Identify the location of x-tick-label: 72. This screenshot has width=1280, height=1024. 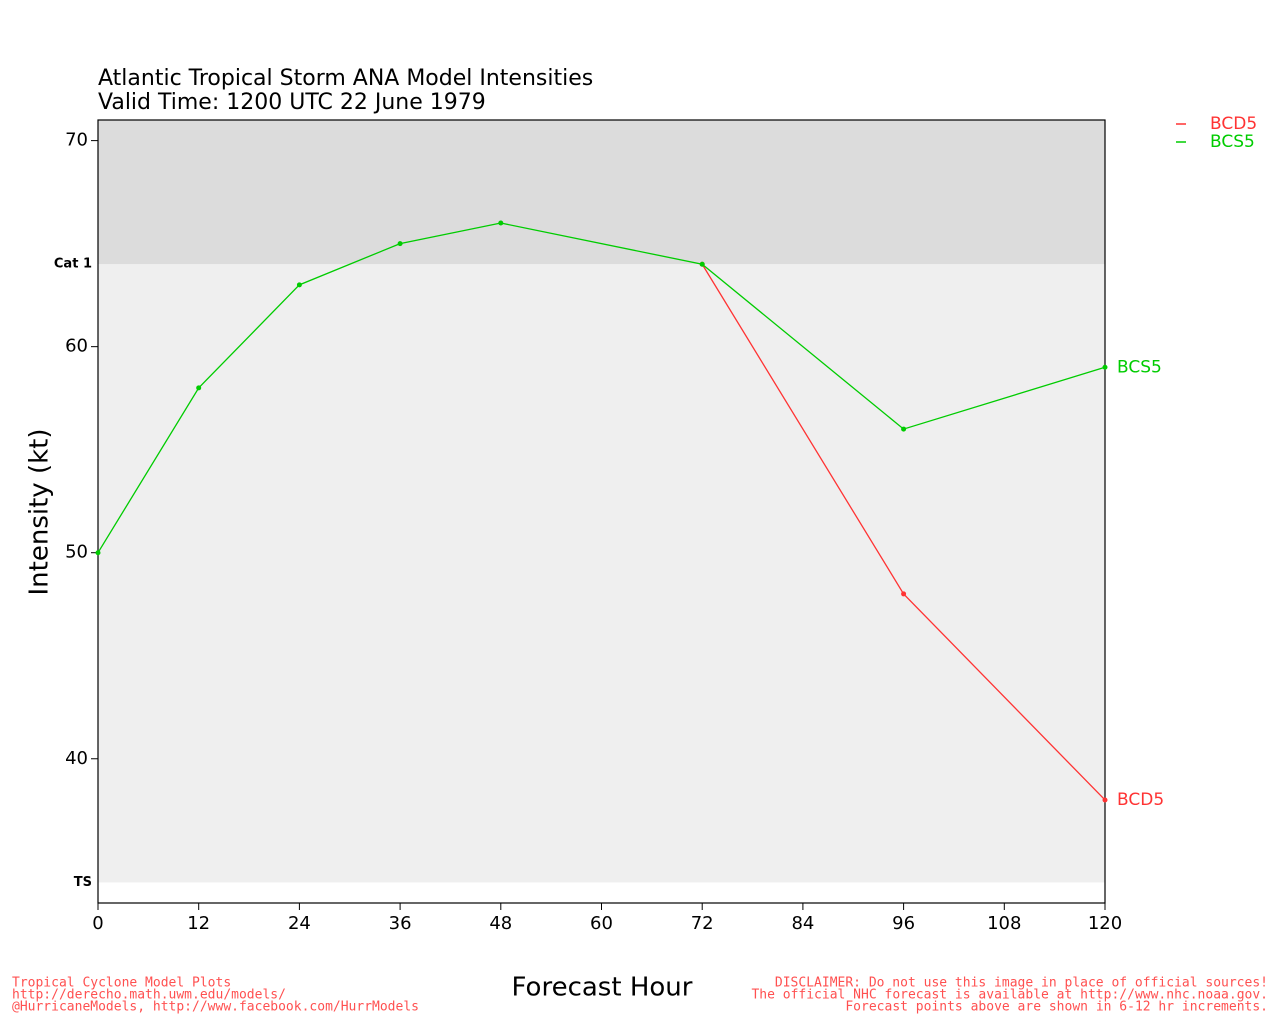
(702, 923).